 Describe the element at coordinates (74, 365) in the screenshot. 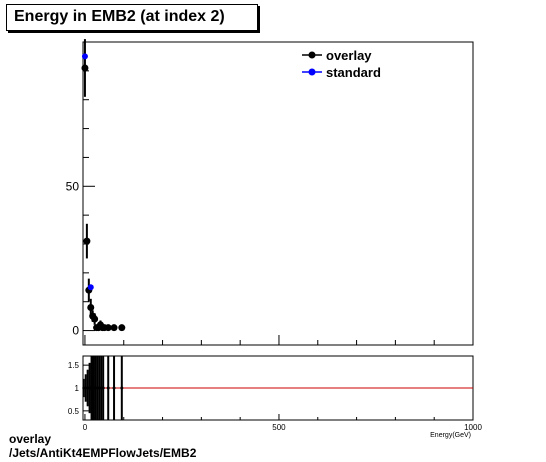

I see `ratio-y-tick-label: 1.5` at that location.